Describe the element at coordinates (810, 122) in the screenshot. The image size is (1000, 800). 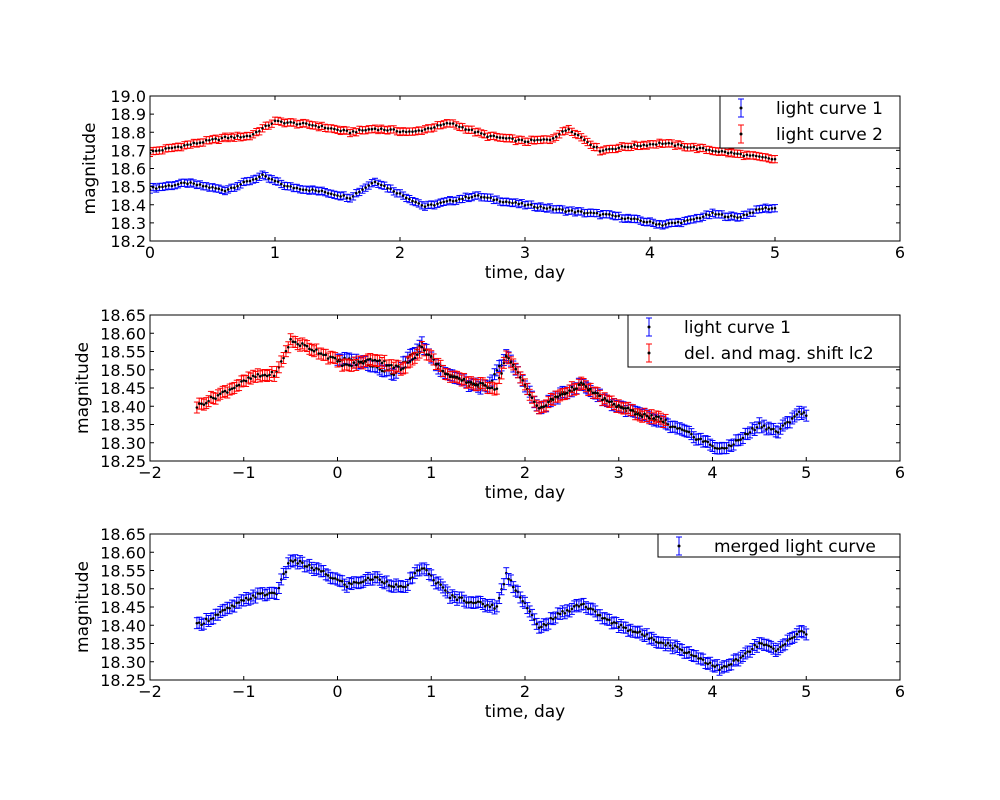
I see `legend: light curve 1 light curve 2` at that location.